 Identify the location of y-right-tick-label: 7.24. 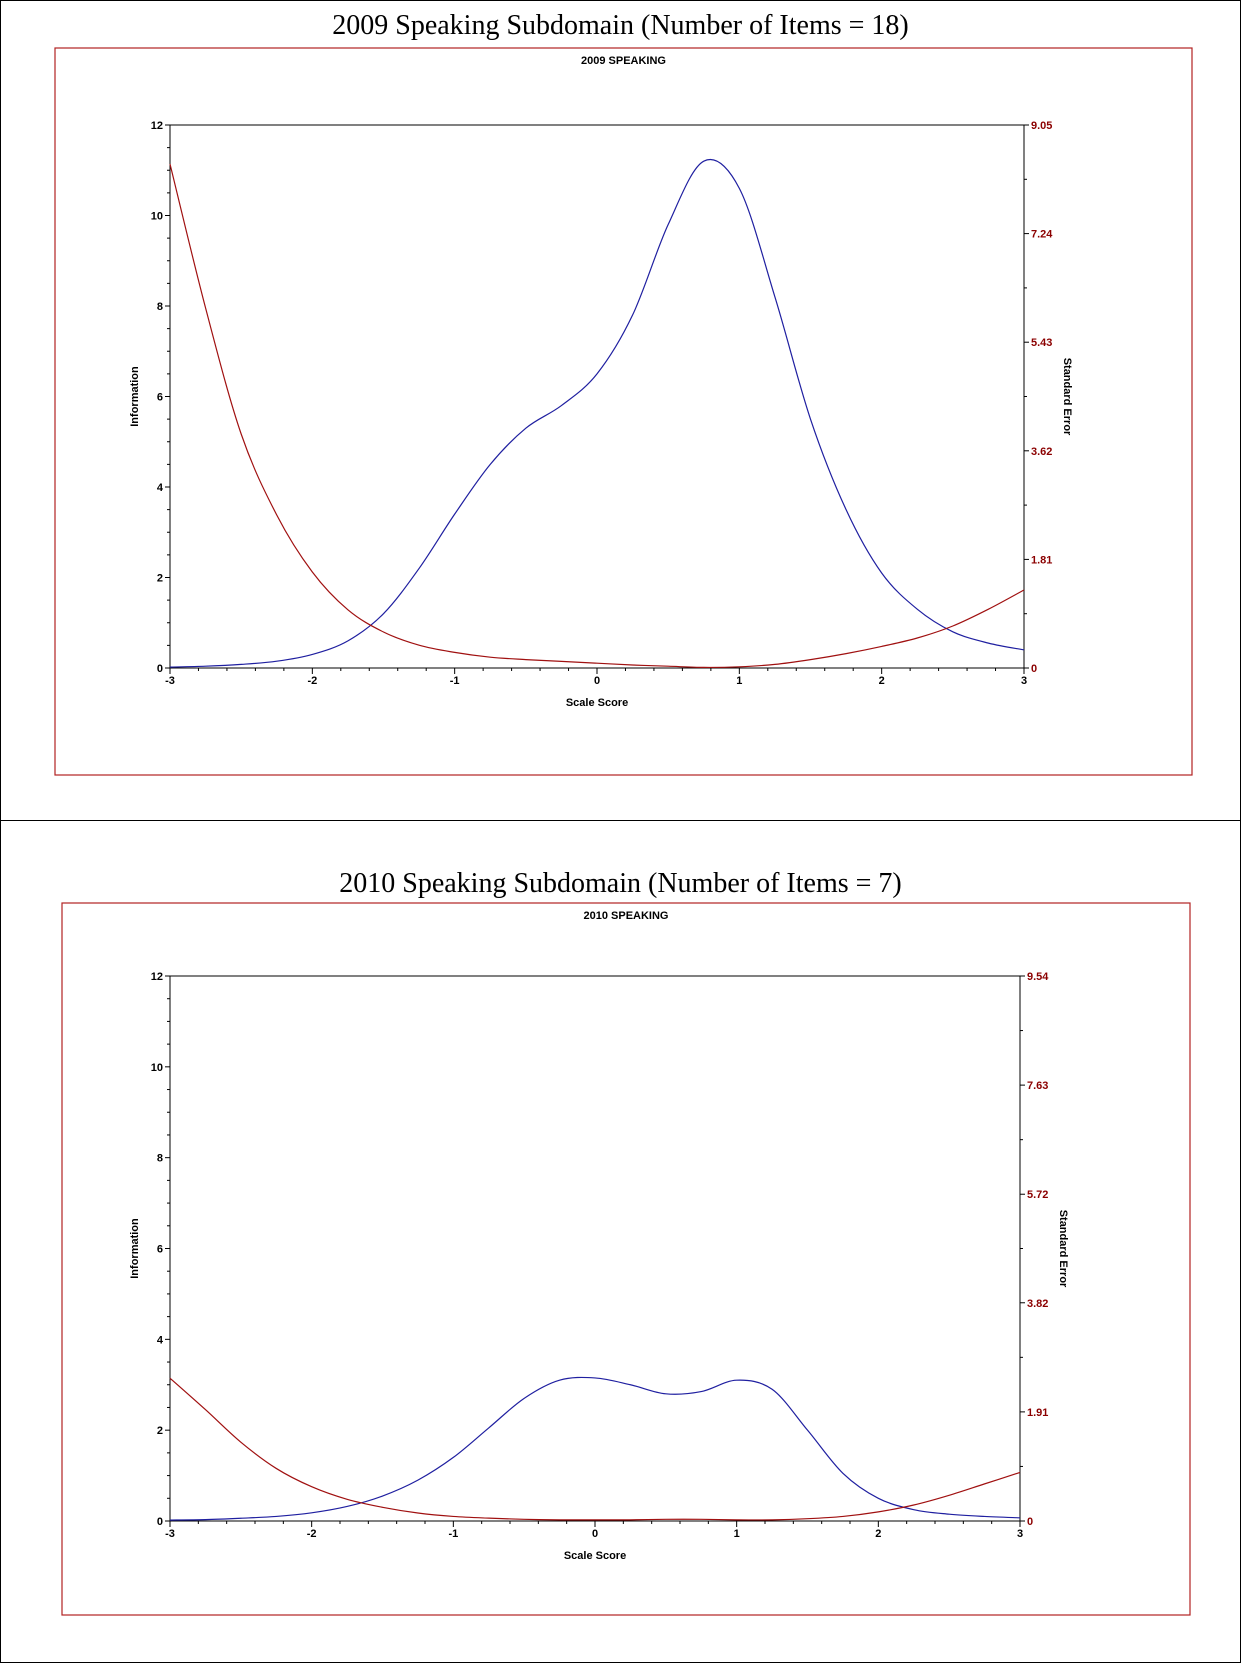
(1042, 235).